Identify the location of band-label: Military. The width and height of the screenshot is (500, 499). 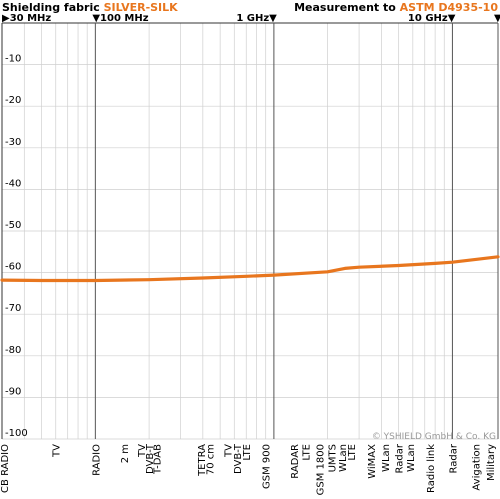
(491, 462).